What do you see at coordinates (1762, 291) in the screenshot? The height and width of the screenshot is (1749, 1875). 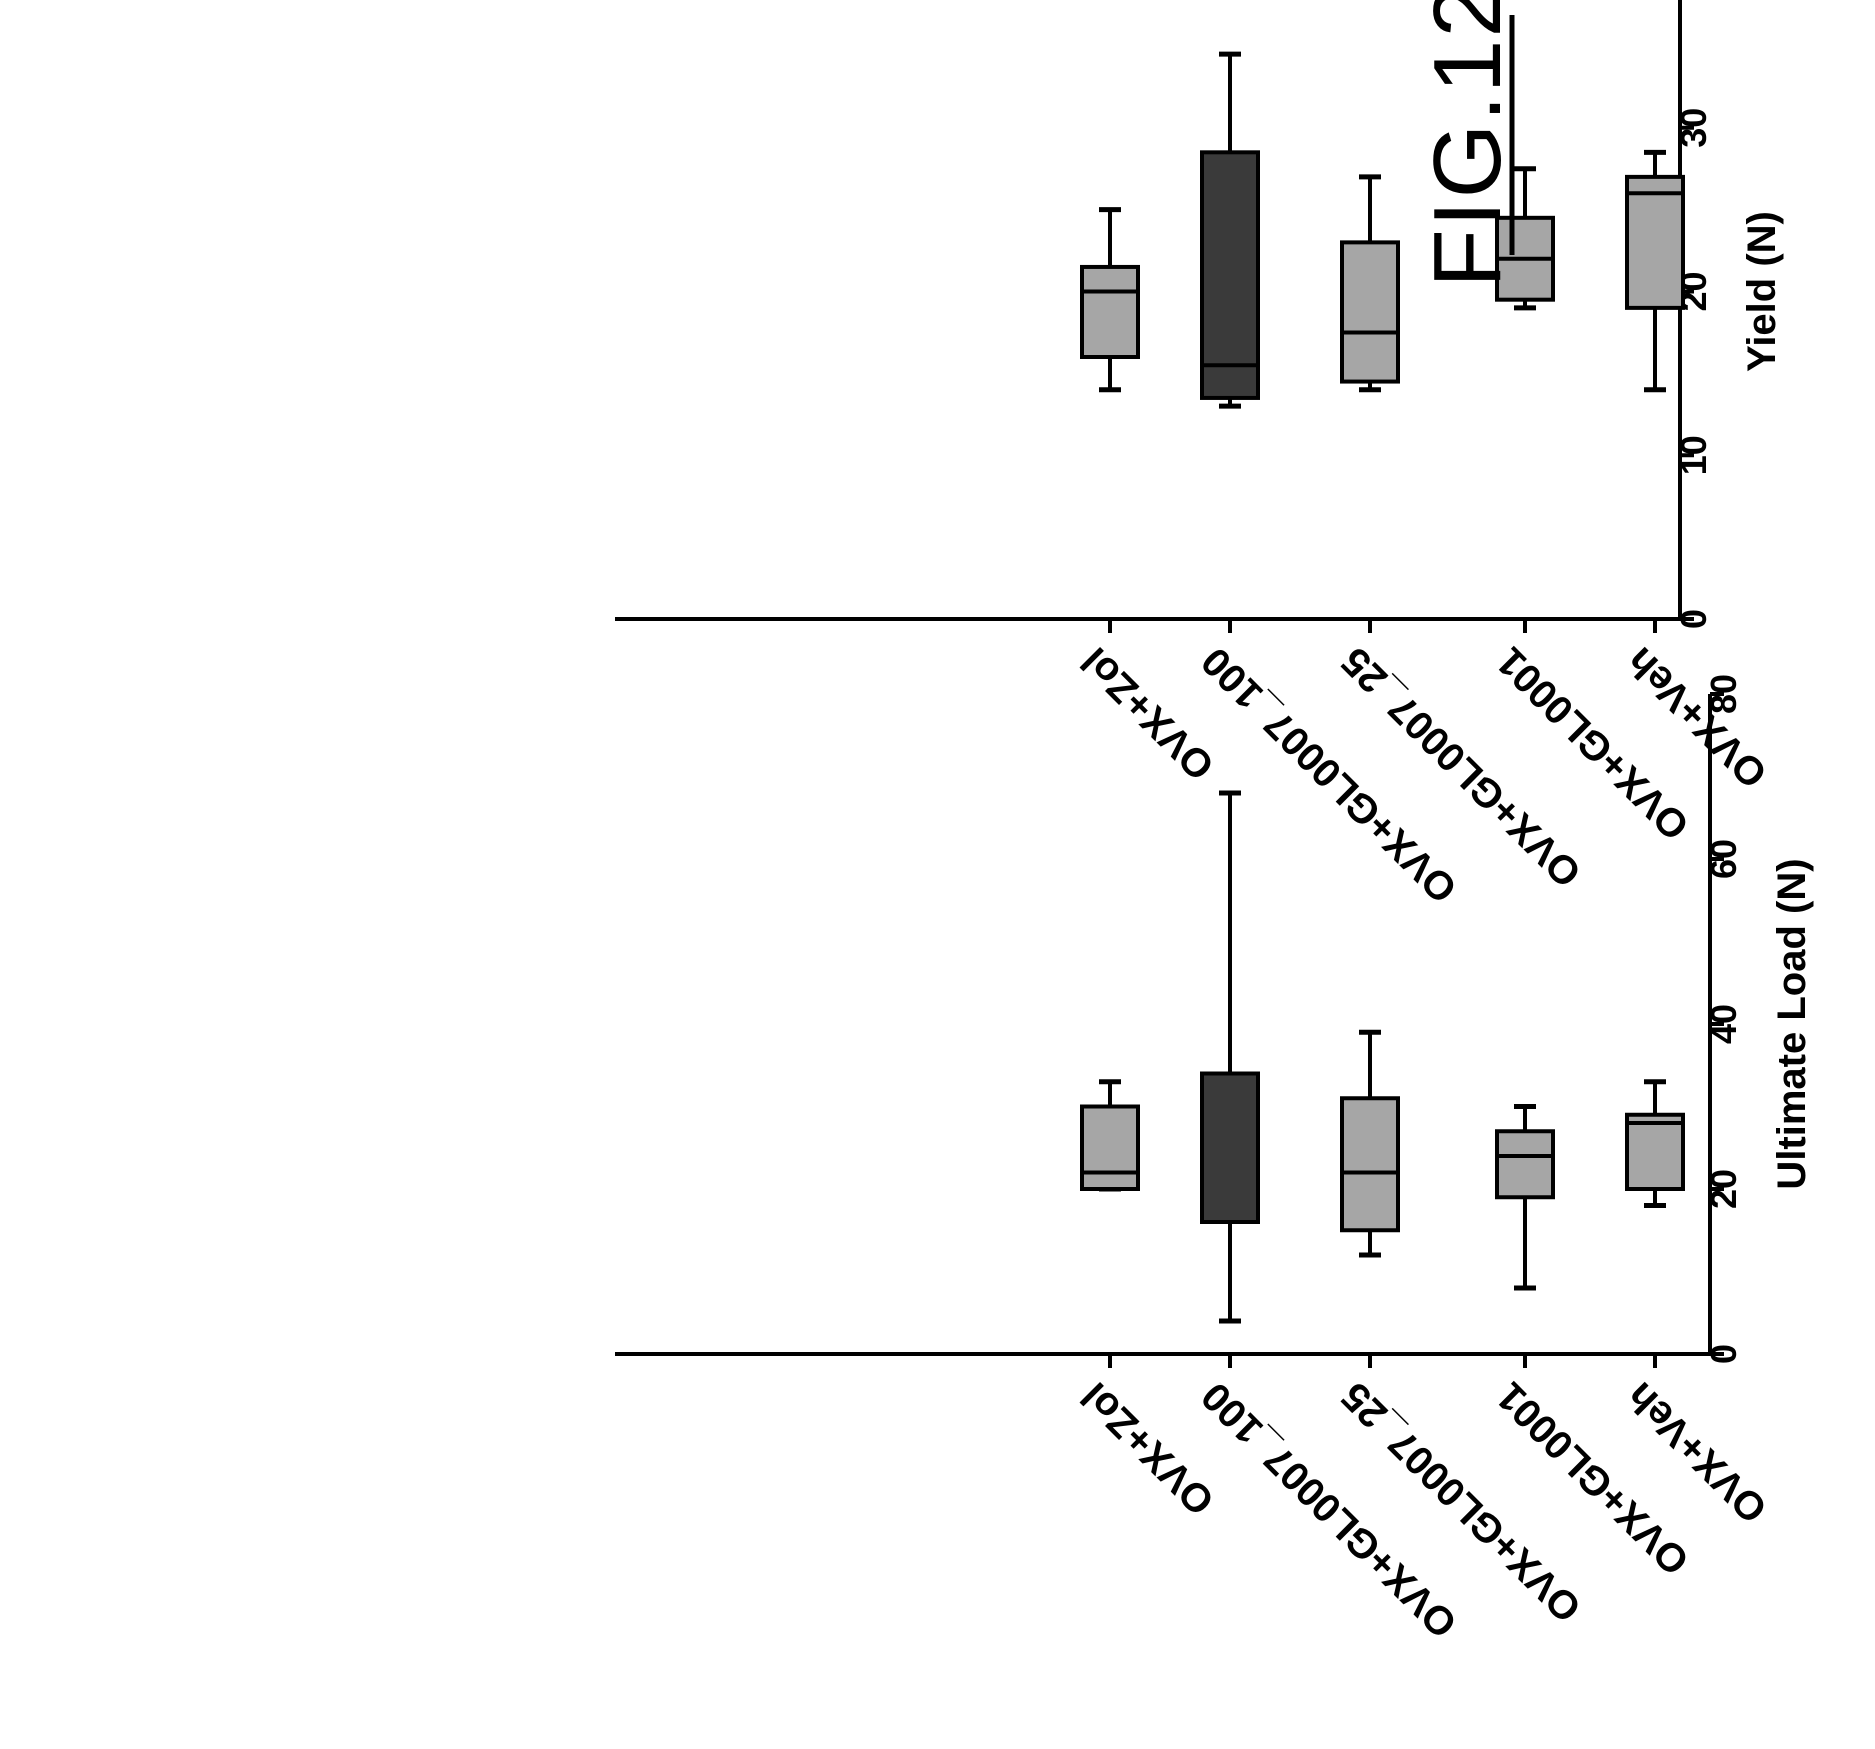 I see `yield-y-axis-label: Yield (N)` at bounding box center [1762, 291].